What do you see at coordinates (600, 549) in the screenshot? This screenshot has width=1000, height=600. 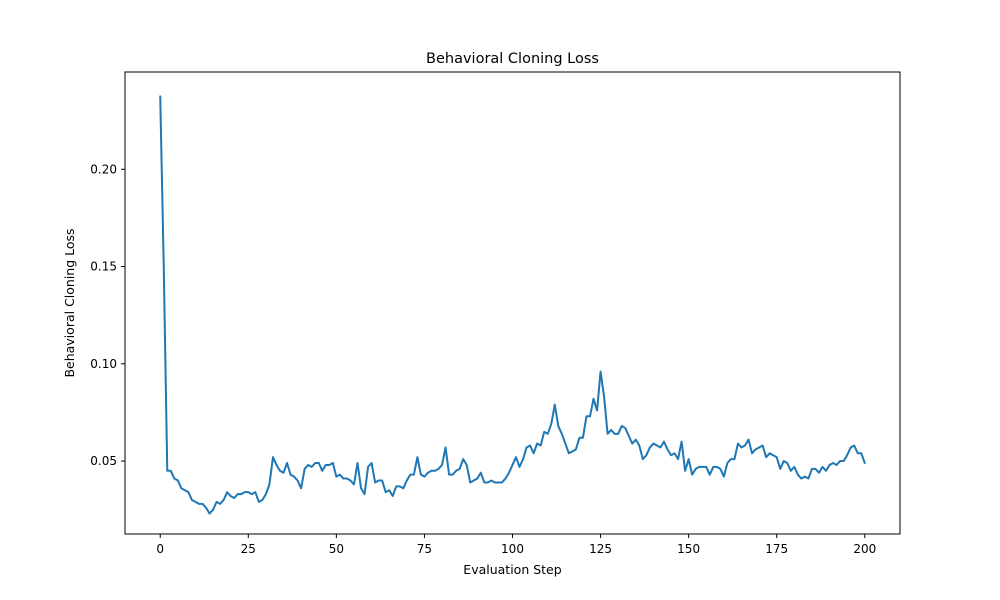 I see `x-tick-label: 125` at bounding box center [600, 549].